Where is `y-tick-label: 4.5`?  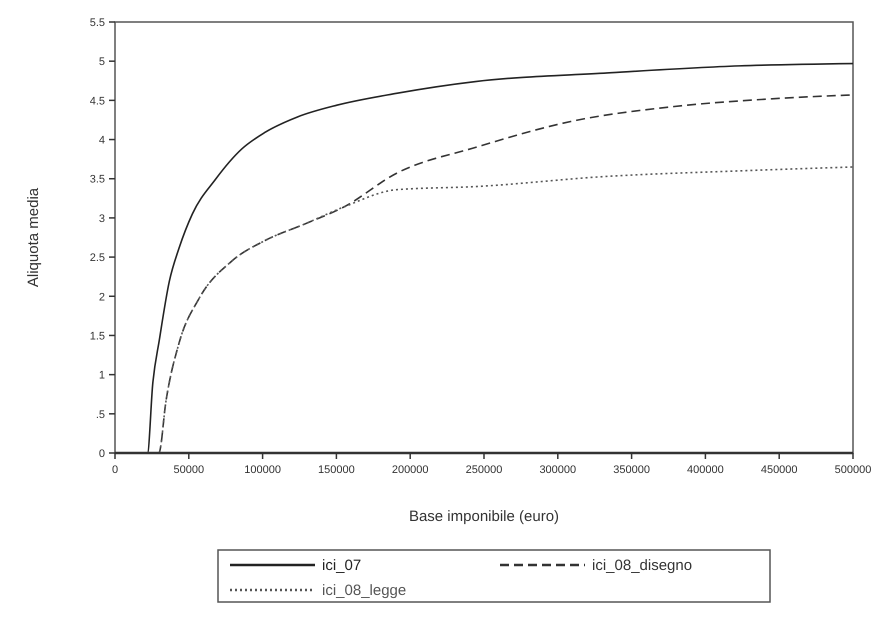
y-tick-label: 4.5 is located at coordinates (97, 101).